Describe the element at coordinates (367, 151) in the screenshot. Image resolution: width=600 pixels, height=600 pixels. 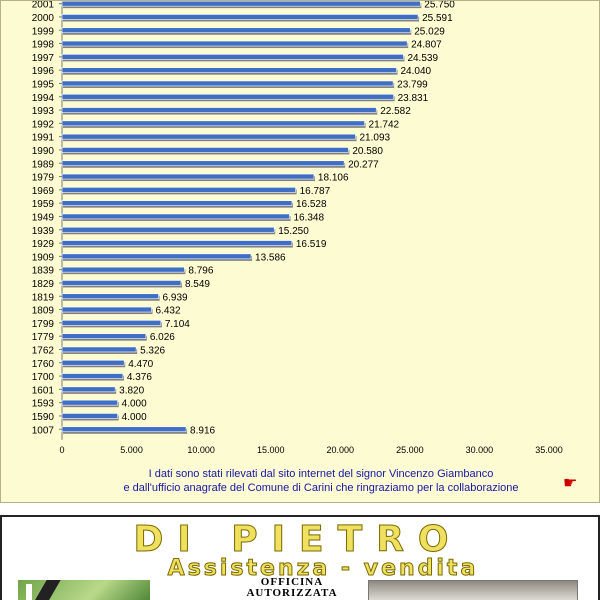
I see `data-label: 20.580` at that location.